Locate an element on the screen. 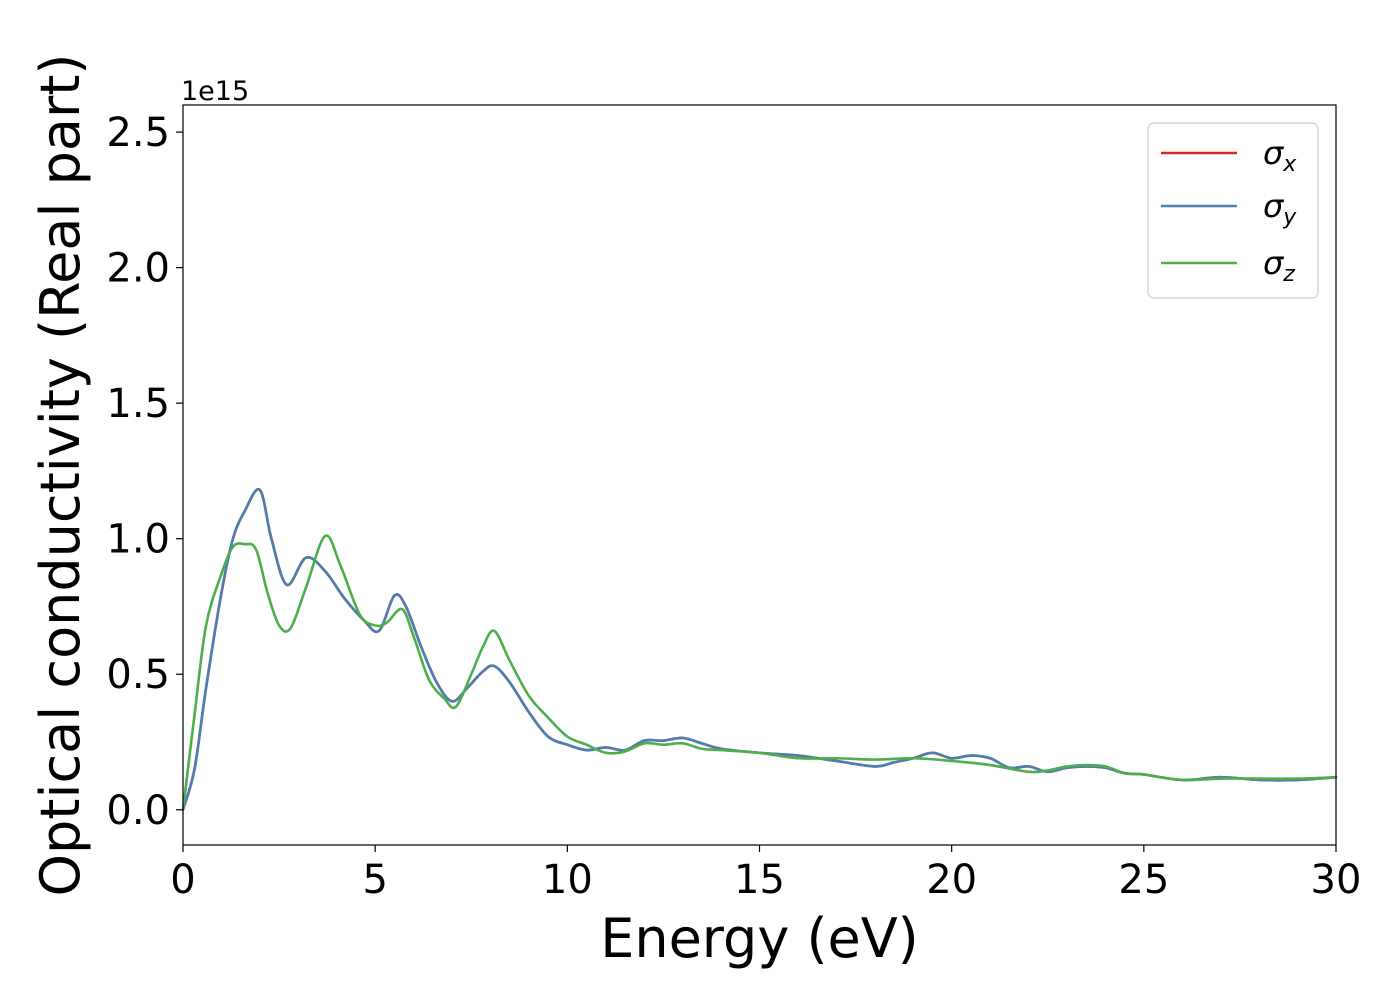  x-tick-label: 10 is located at coordinates (567, 880).